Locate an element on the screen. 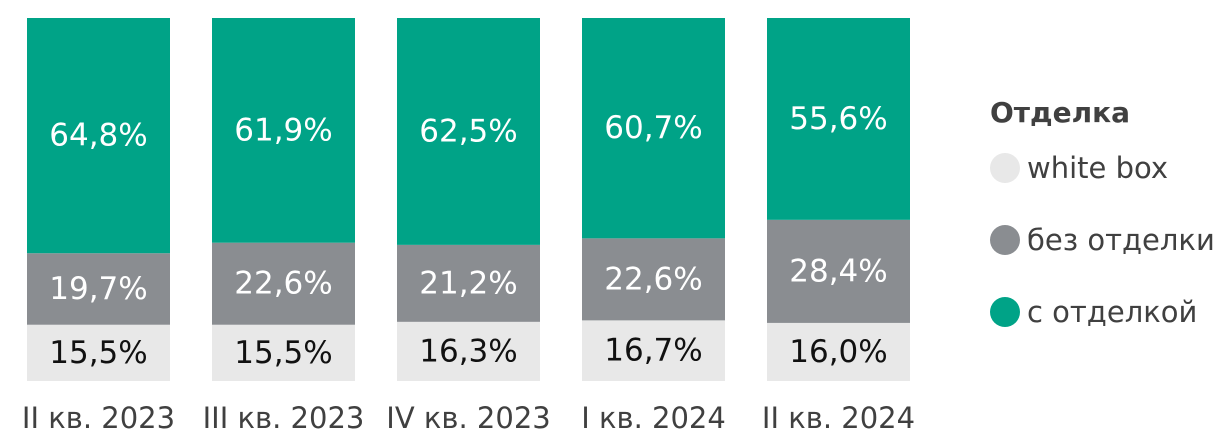  legend-item-white-box: white box is located at coordinates (1102, 168).